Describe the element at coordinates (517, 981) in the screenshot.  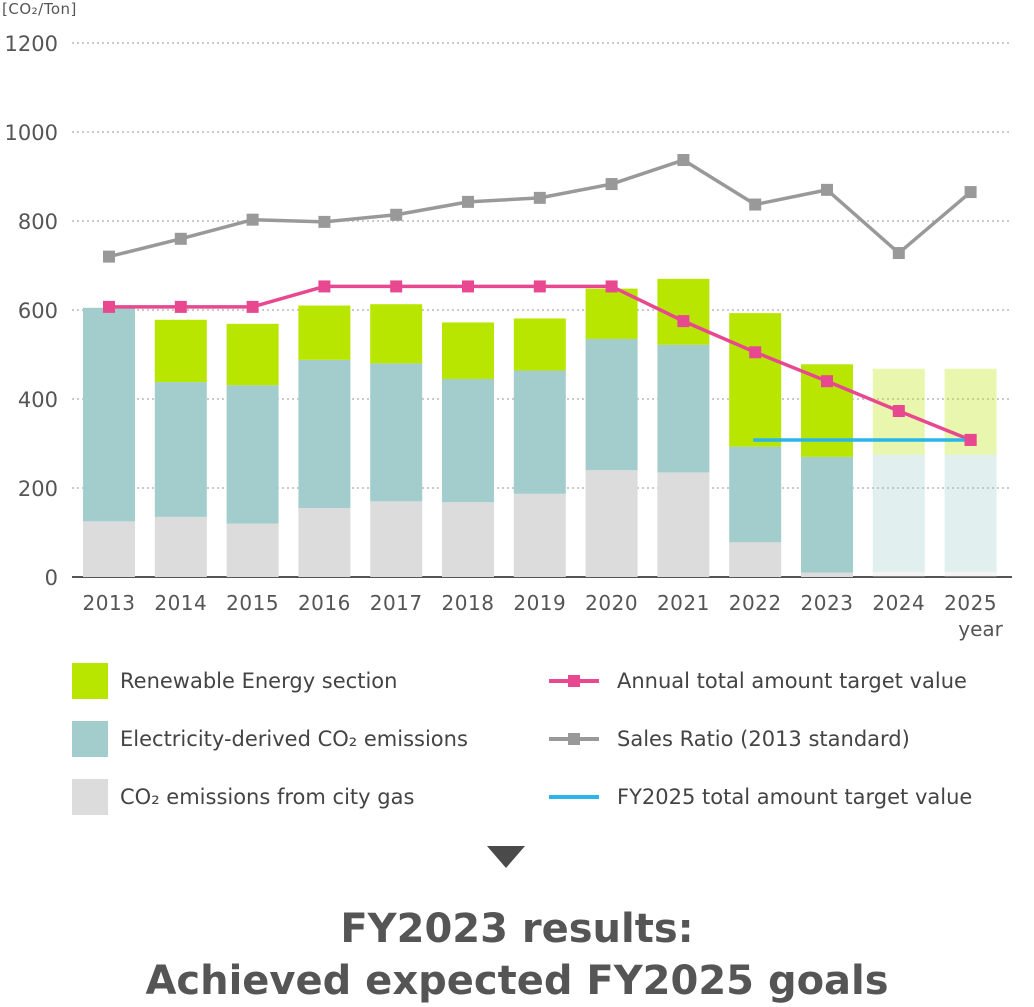
I see `conclusion-line-2: Achieved expected FY2025 goals` at that location.